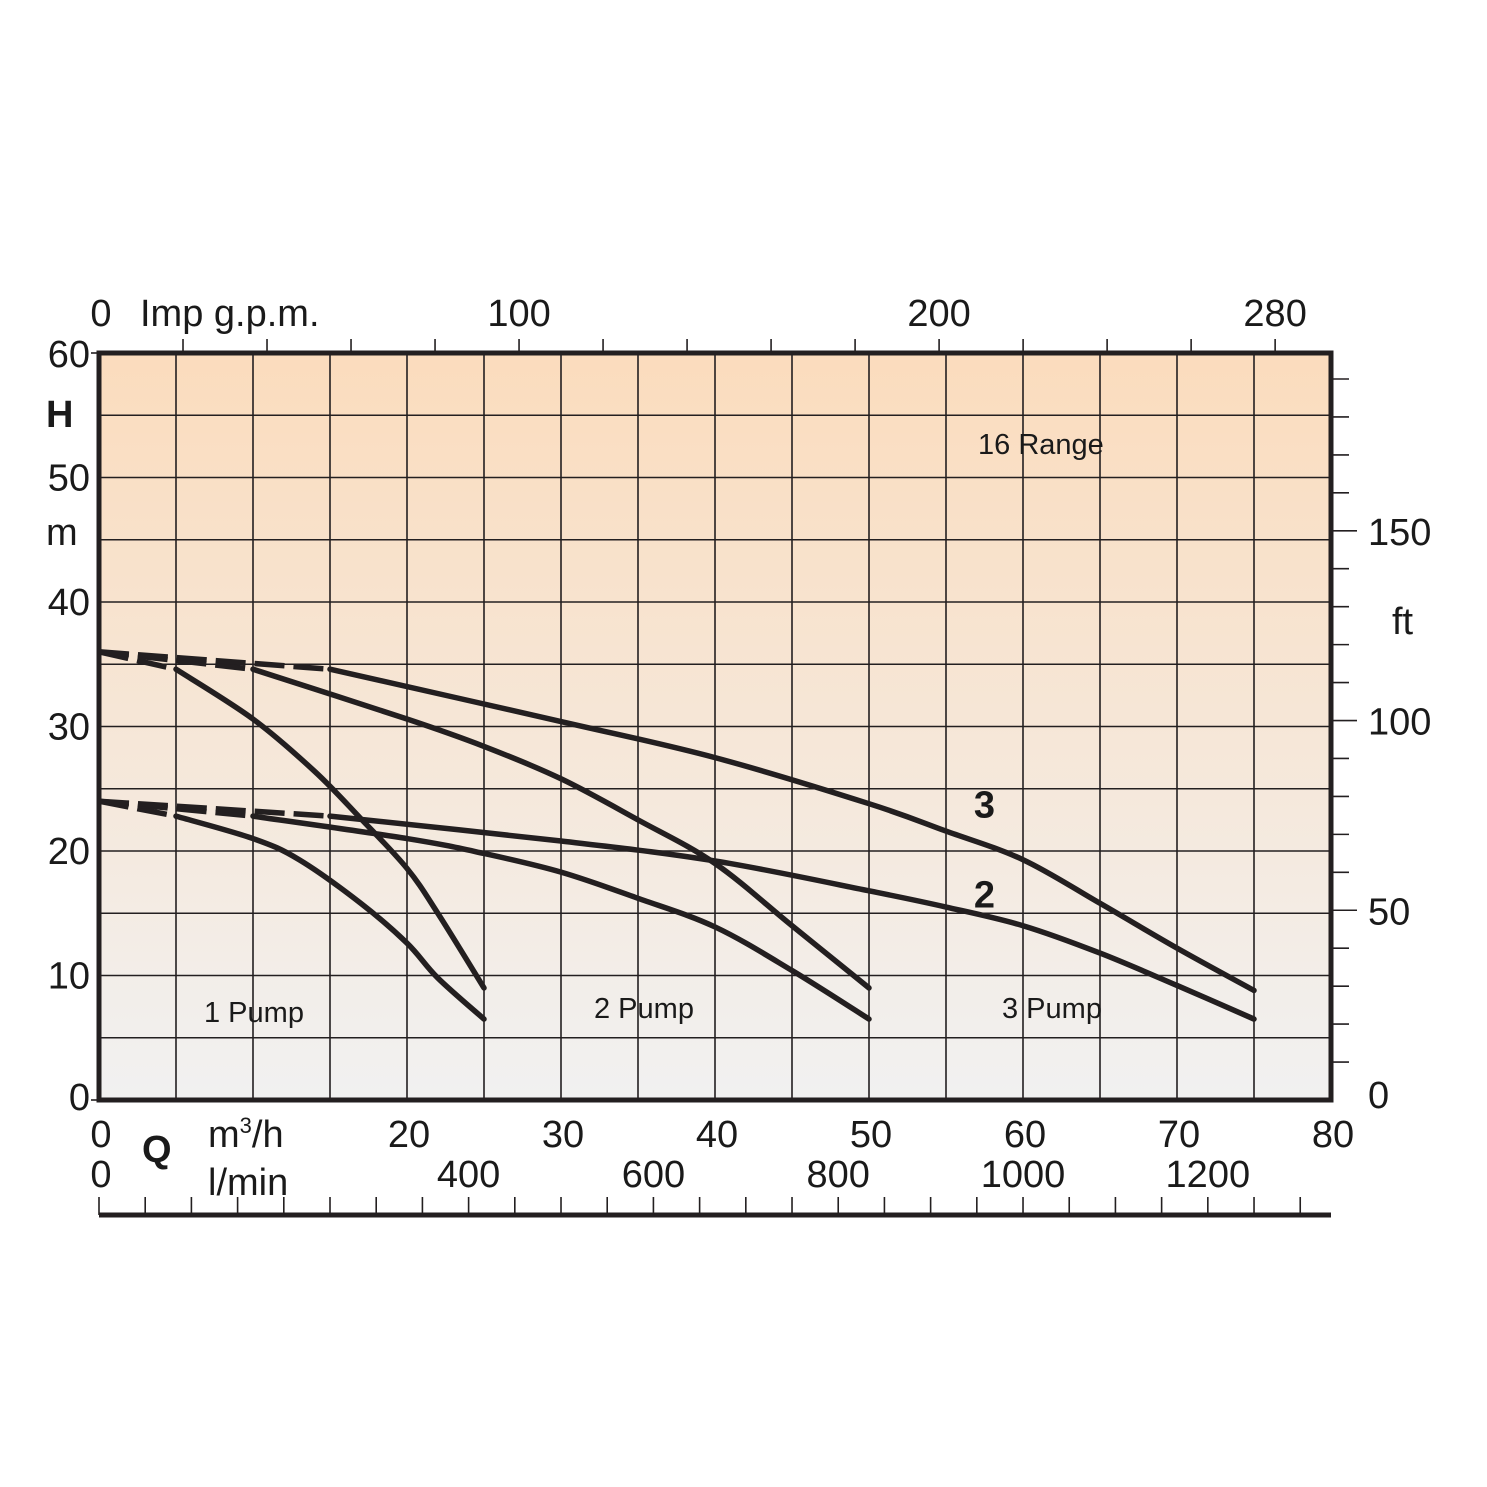  What do you see at coordinates (79, 1098) in the screenshot?
I see `left-tick-label: 0` at bounding box center [79, 1098].